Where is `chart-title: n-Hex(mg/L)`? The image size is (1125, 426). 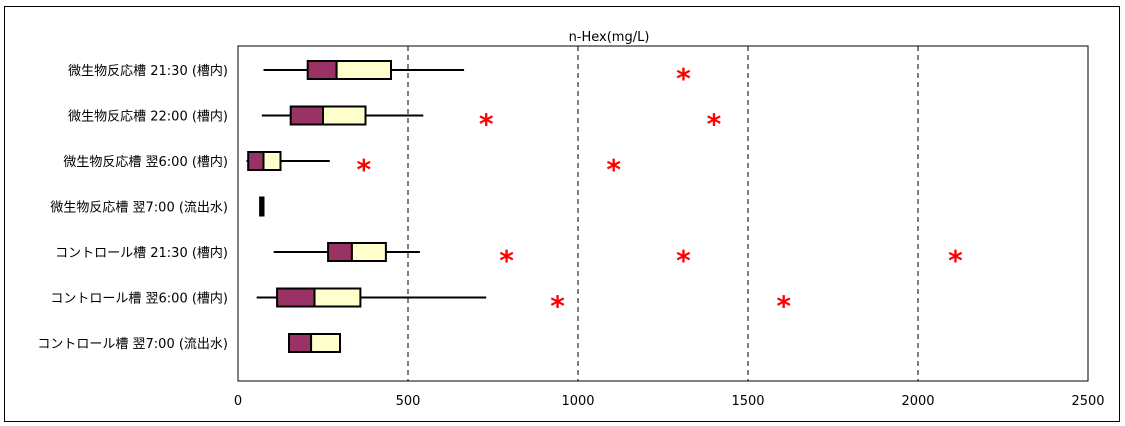 chart-title: n-Hex(mg/L) is located at coordinates (609, 37).